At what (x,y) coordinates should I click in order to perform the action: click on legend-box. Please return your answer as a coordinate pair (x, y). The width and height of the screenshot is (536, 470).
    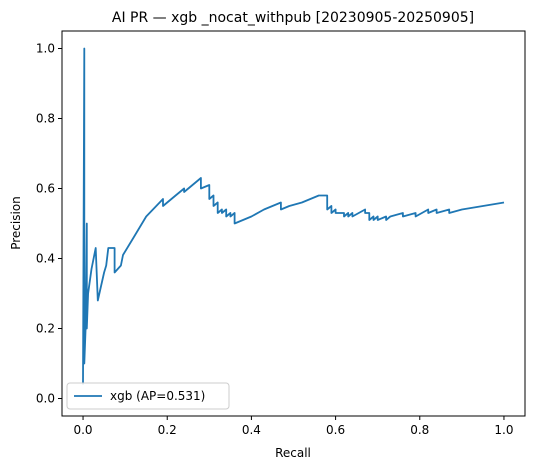
    Looking at the image, I should click on (148, 396).